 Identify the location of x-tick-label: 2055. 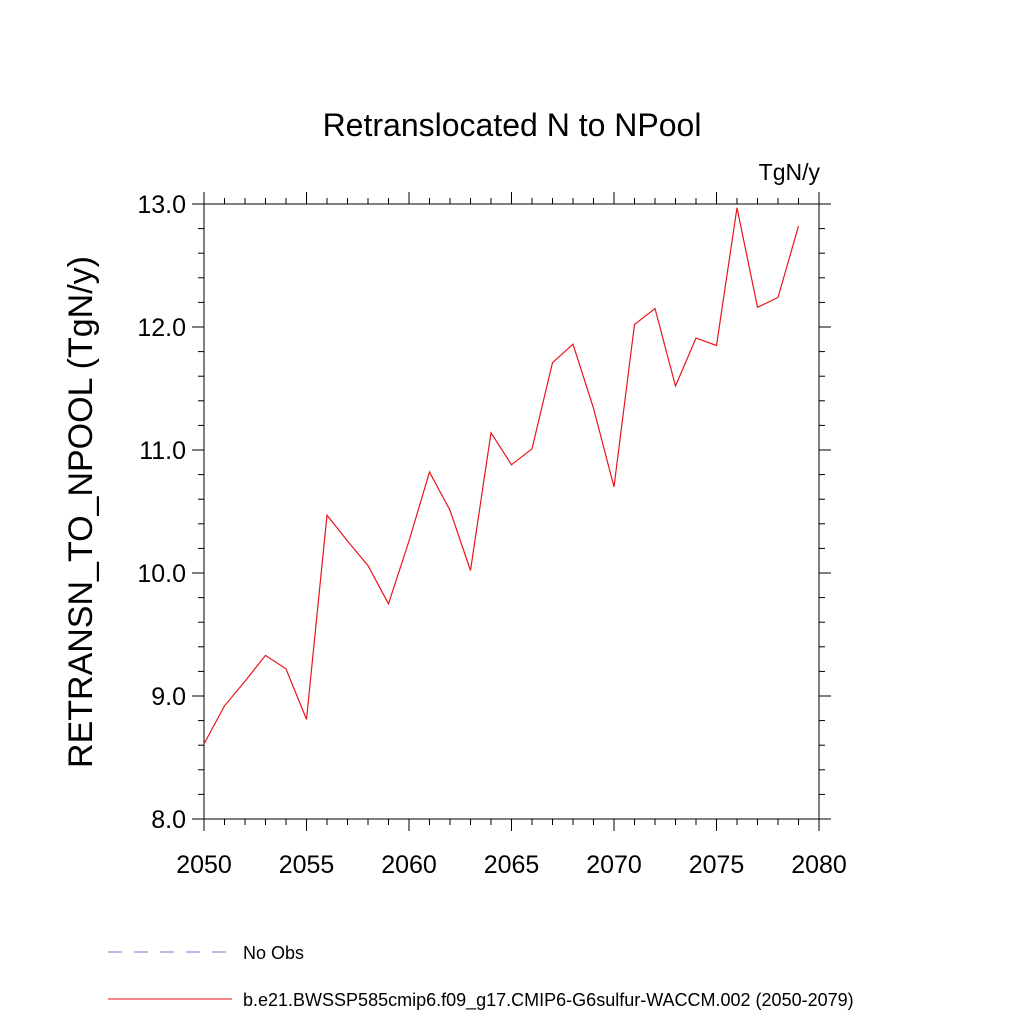
(307, 865).